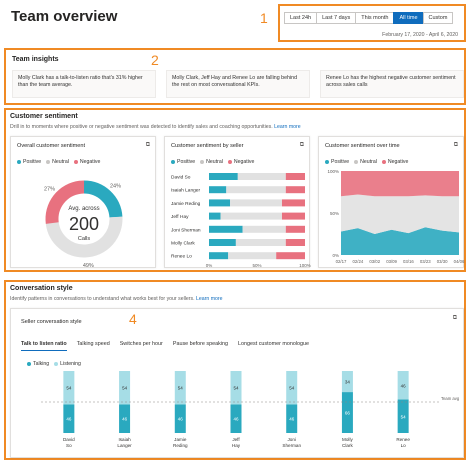 Image resolution: width=474 pixels, height=464 pixels. What do you see at coordinates (141, 344) in the screenshot?
I see `tab-switches-per-hour: Switches per hour` at bounding box center [141, 344].